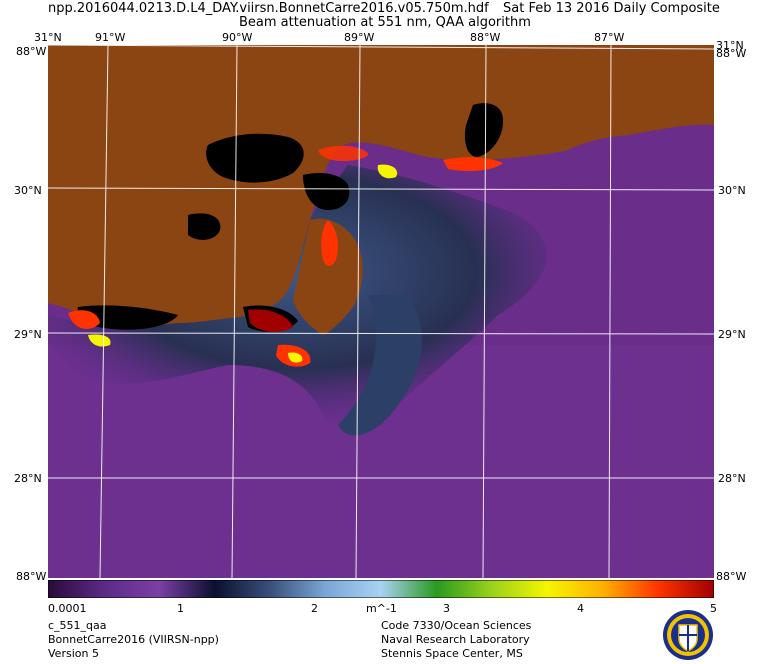 The height and width of the screenshot is (664, 762). I want to click on nrl-logo, so click(688, 635).